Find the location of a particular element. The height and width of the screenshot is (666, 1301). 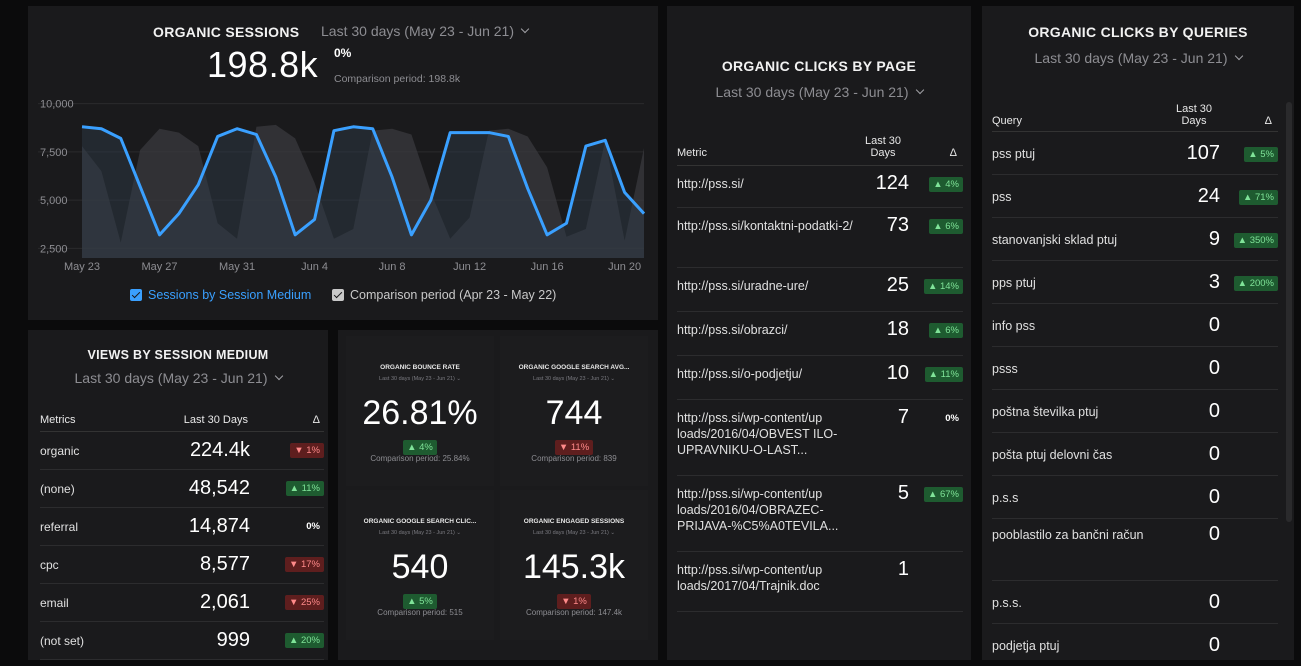

table-row: referral 14,874 0% is located at coordinates (182, 527).